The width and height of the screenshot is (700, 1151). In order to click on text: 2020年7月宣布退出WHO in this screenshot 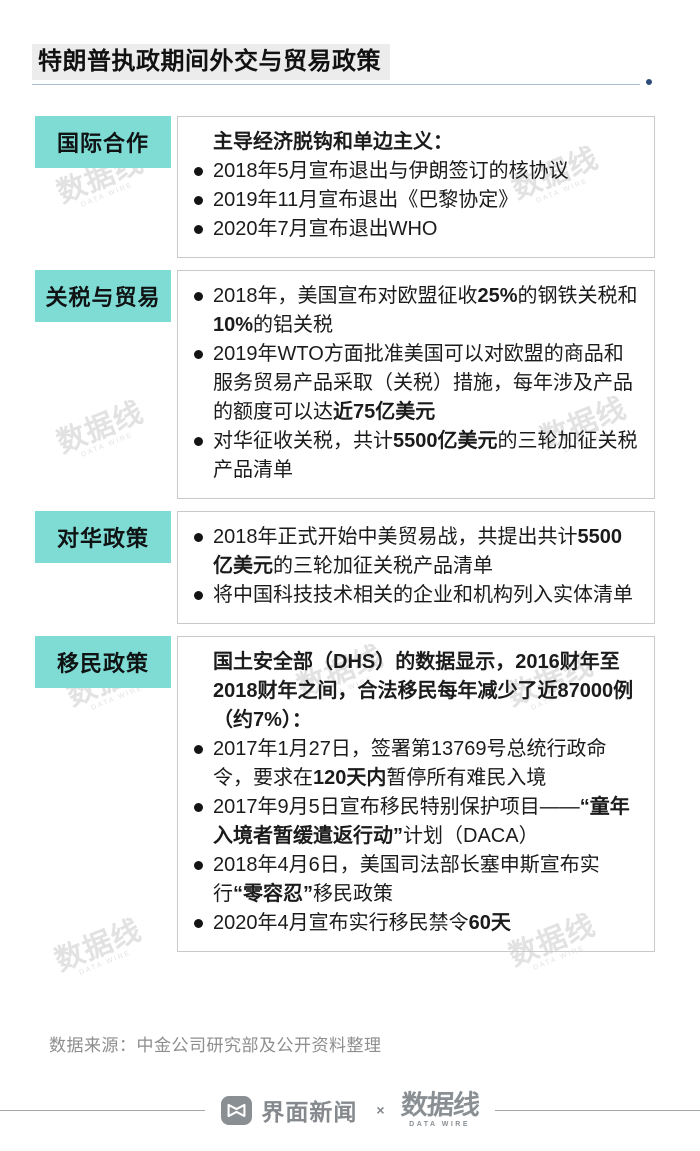, I will do `click(325, 229)`.